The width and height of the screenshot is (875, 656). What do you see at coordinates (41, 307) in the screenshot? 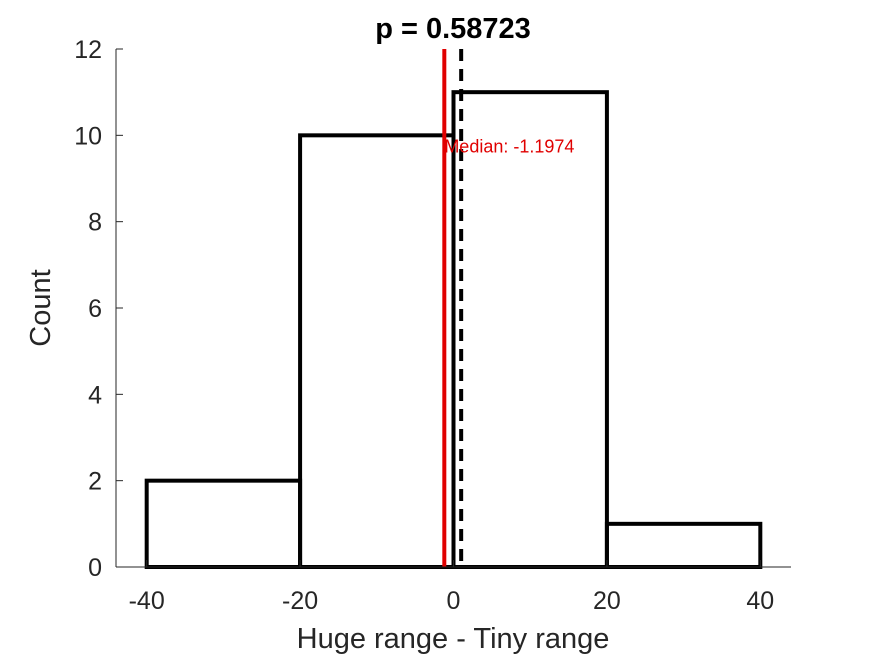
I see `y-axis-label: Count` at bounding box center [41, 307].